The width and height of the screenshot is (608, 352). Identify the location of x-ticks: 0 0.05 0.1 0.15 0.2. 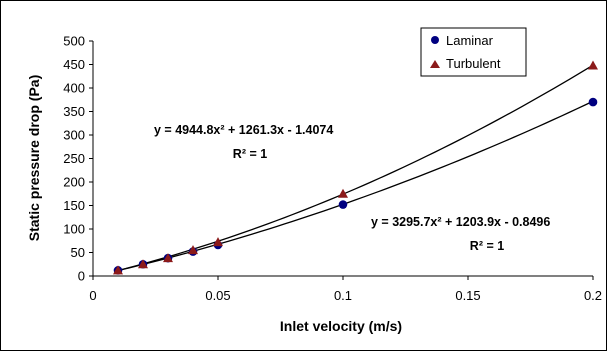
(345, 289).